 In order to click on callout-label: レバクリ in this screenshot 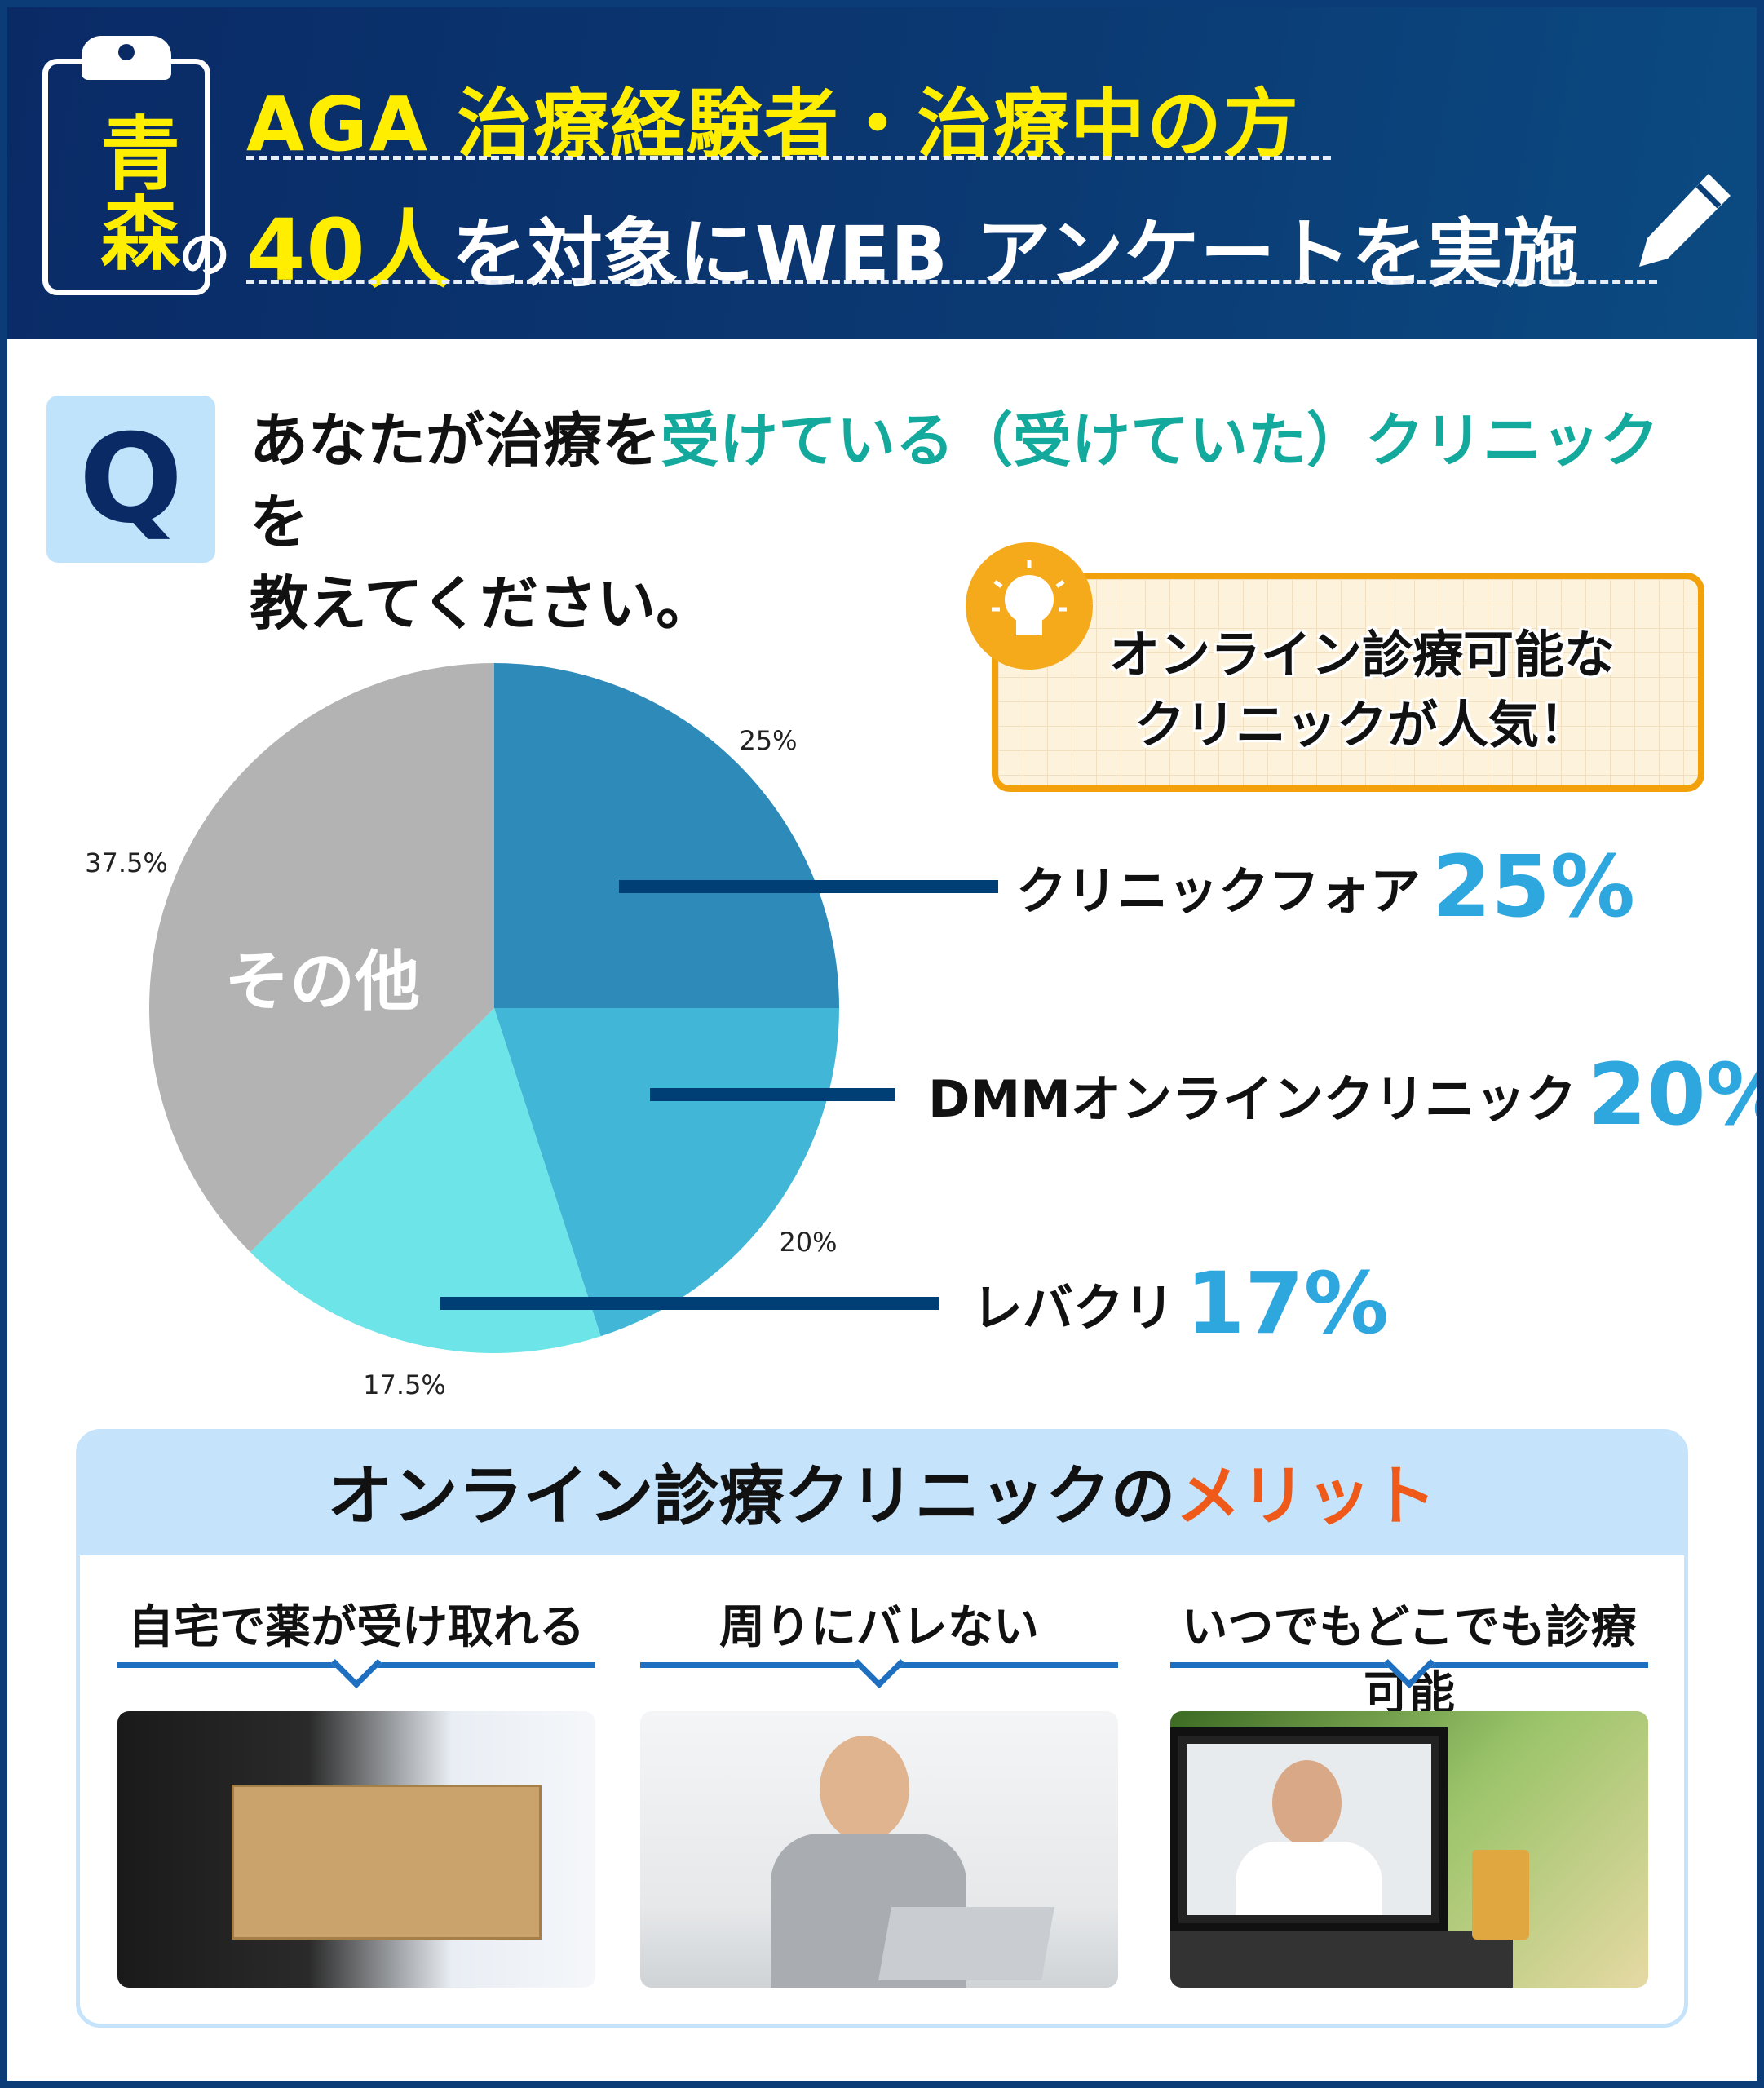, I will do `click(1073, 1308)`.